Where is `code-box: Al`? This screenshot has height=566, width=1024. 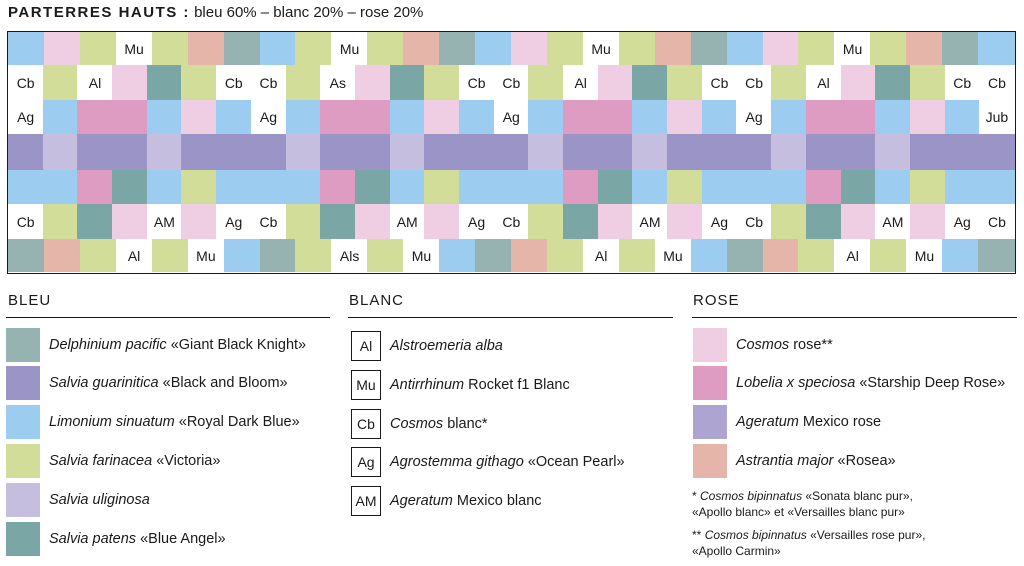 code-box: Al is located at coordinates (366, 346).